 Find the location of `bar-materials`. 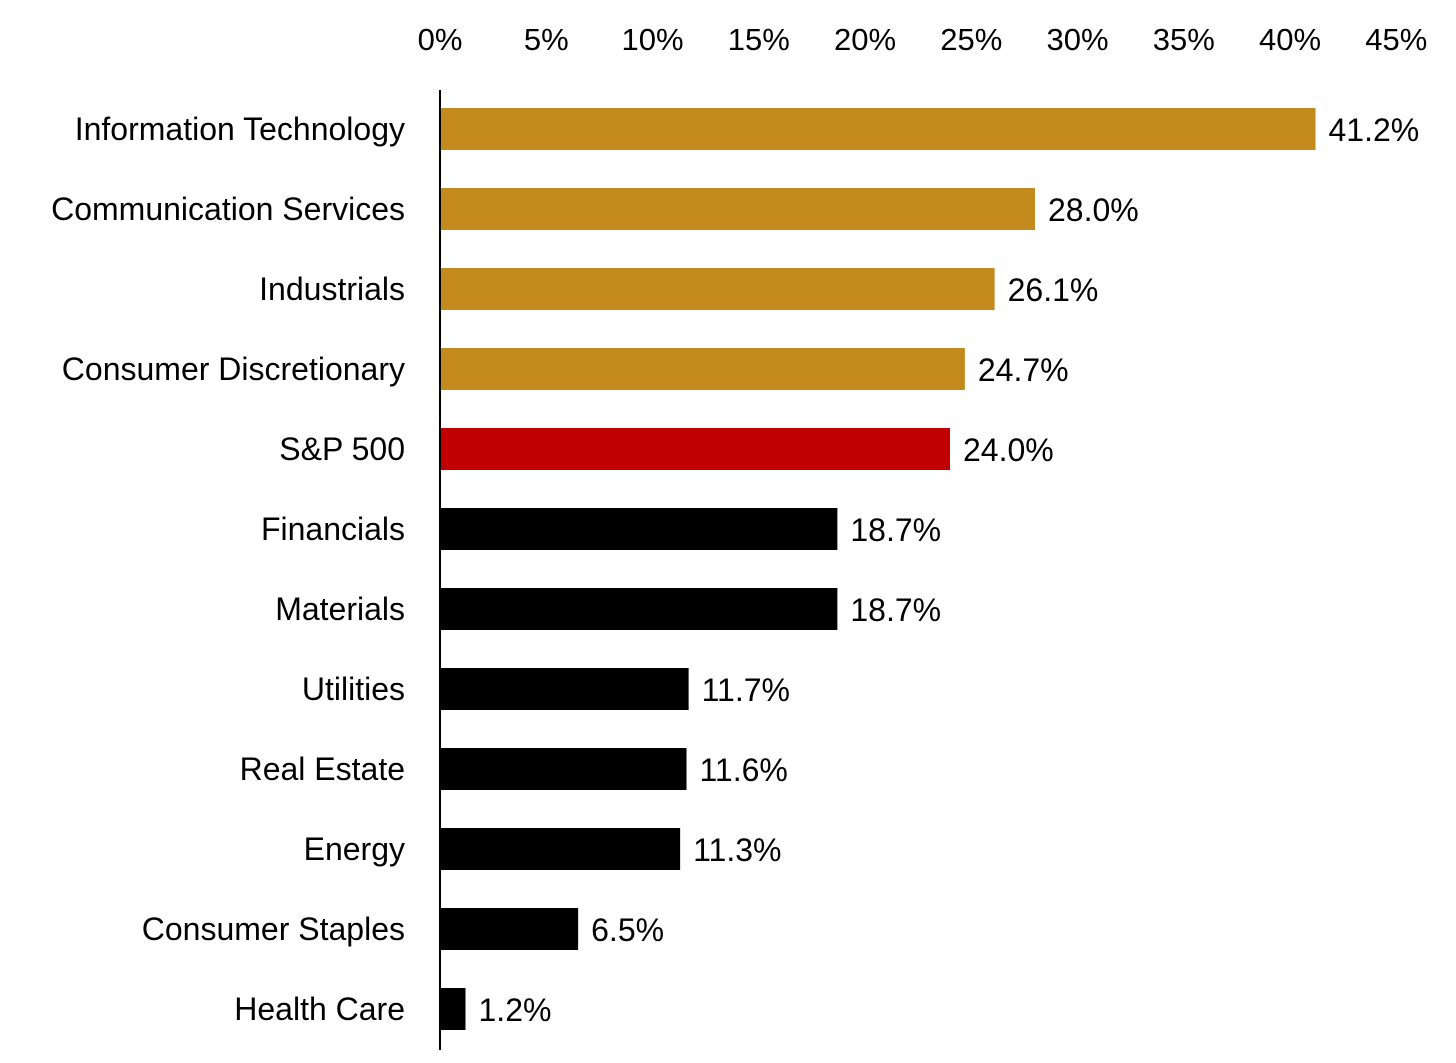

bar-materials is located at coordinates (639, 609).